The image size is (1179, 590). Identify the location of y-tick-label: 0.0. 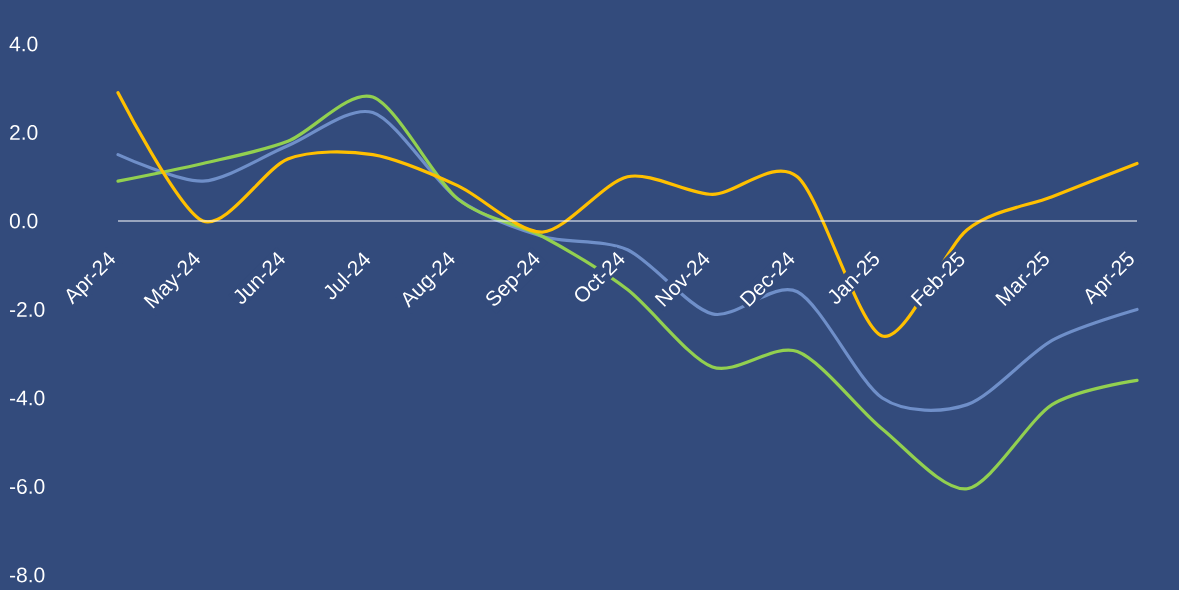
(23, 221).